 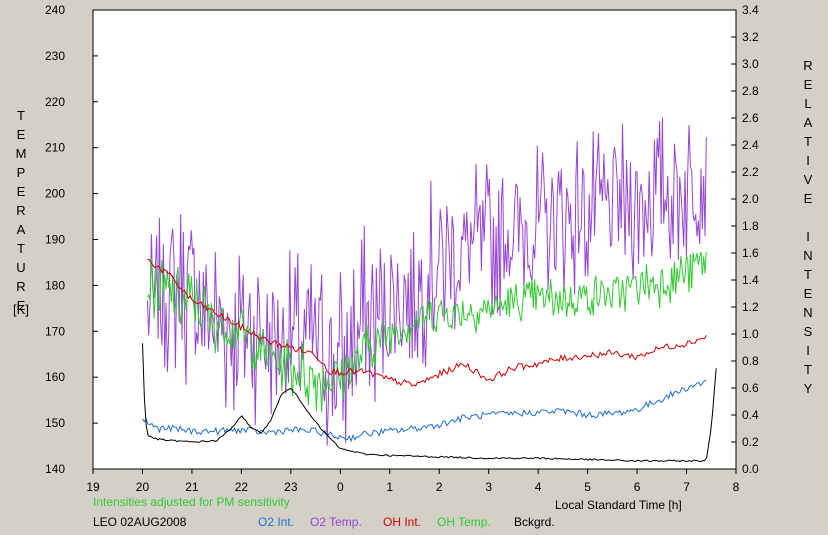 I want to click on left-tick-label: 200, so click(x=55, y=194).